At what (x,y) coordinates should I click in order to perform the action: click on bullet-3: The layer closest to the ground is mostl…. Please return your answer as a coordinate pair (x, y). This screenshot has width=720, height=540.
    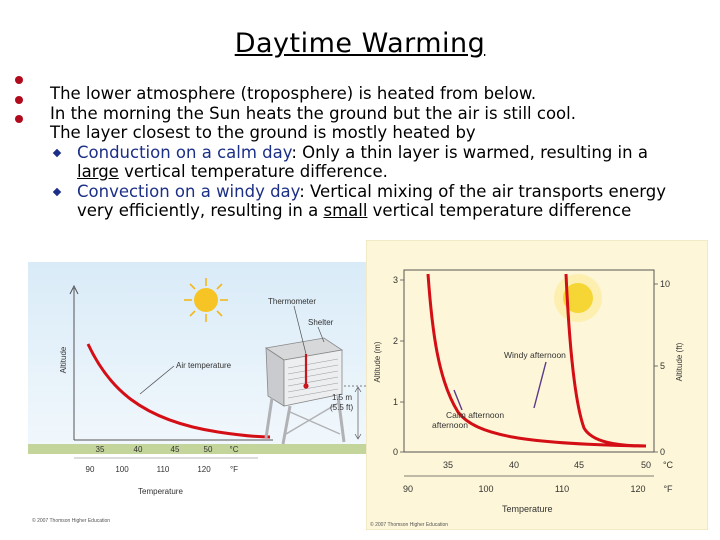
    Looking at the image, I should click on (352, 129).